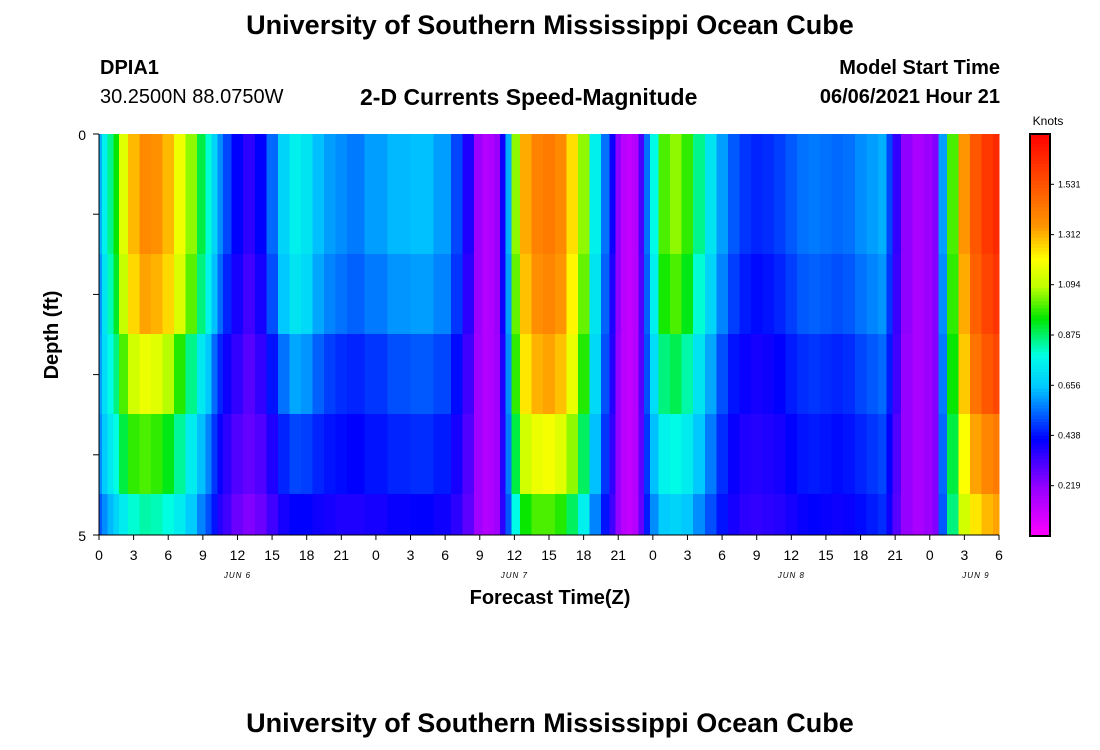 This screenshot has height=750, width=1100. Describe the element at coordinates (411, 555) in the screenshot. I see `x-tick-label: 3` at that location.